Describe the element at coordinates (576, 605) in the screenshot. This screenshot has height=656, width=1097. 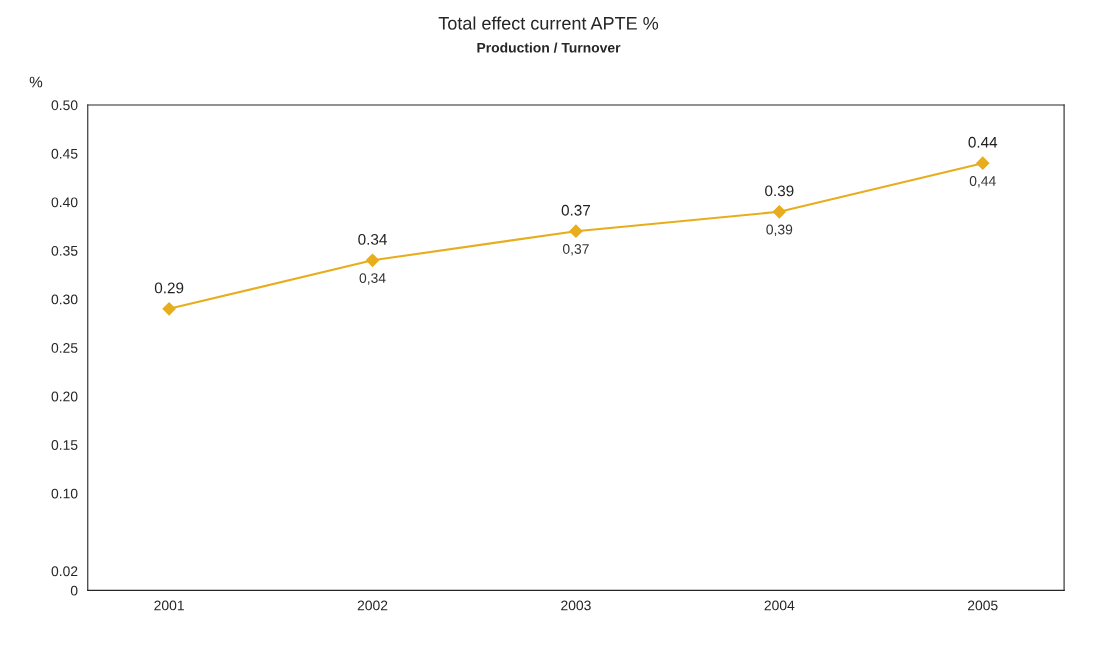
I see `x-tick-label: 2003` at that location.